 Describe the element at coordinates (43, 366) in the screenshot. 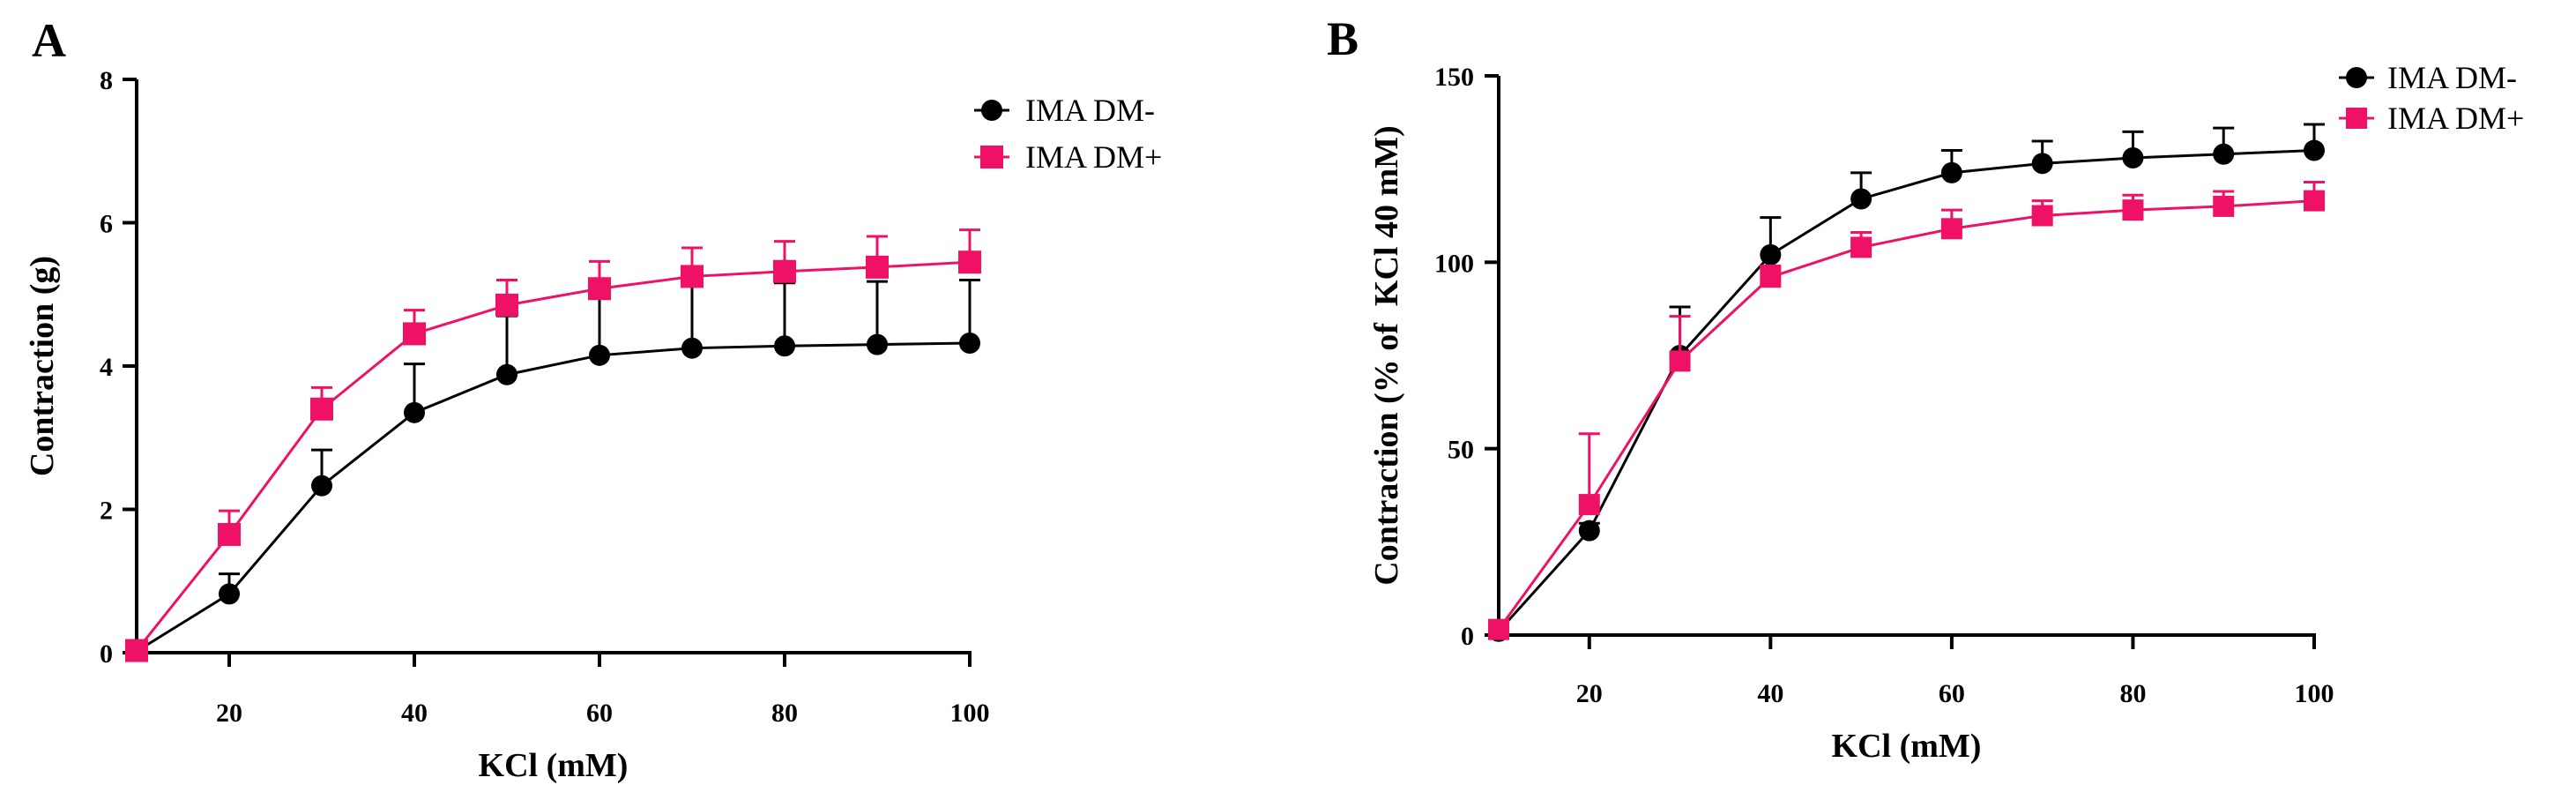

I see `y-axis-label: Contraction (g)` at that location.